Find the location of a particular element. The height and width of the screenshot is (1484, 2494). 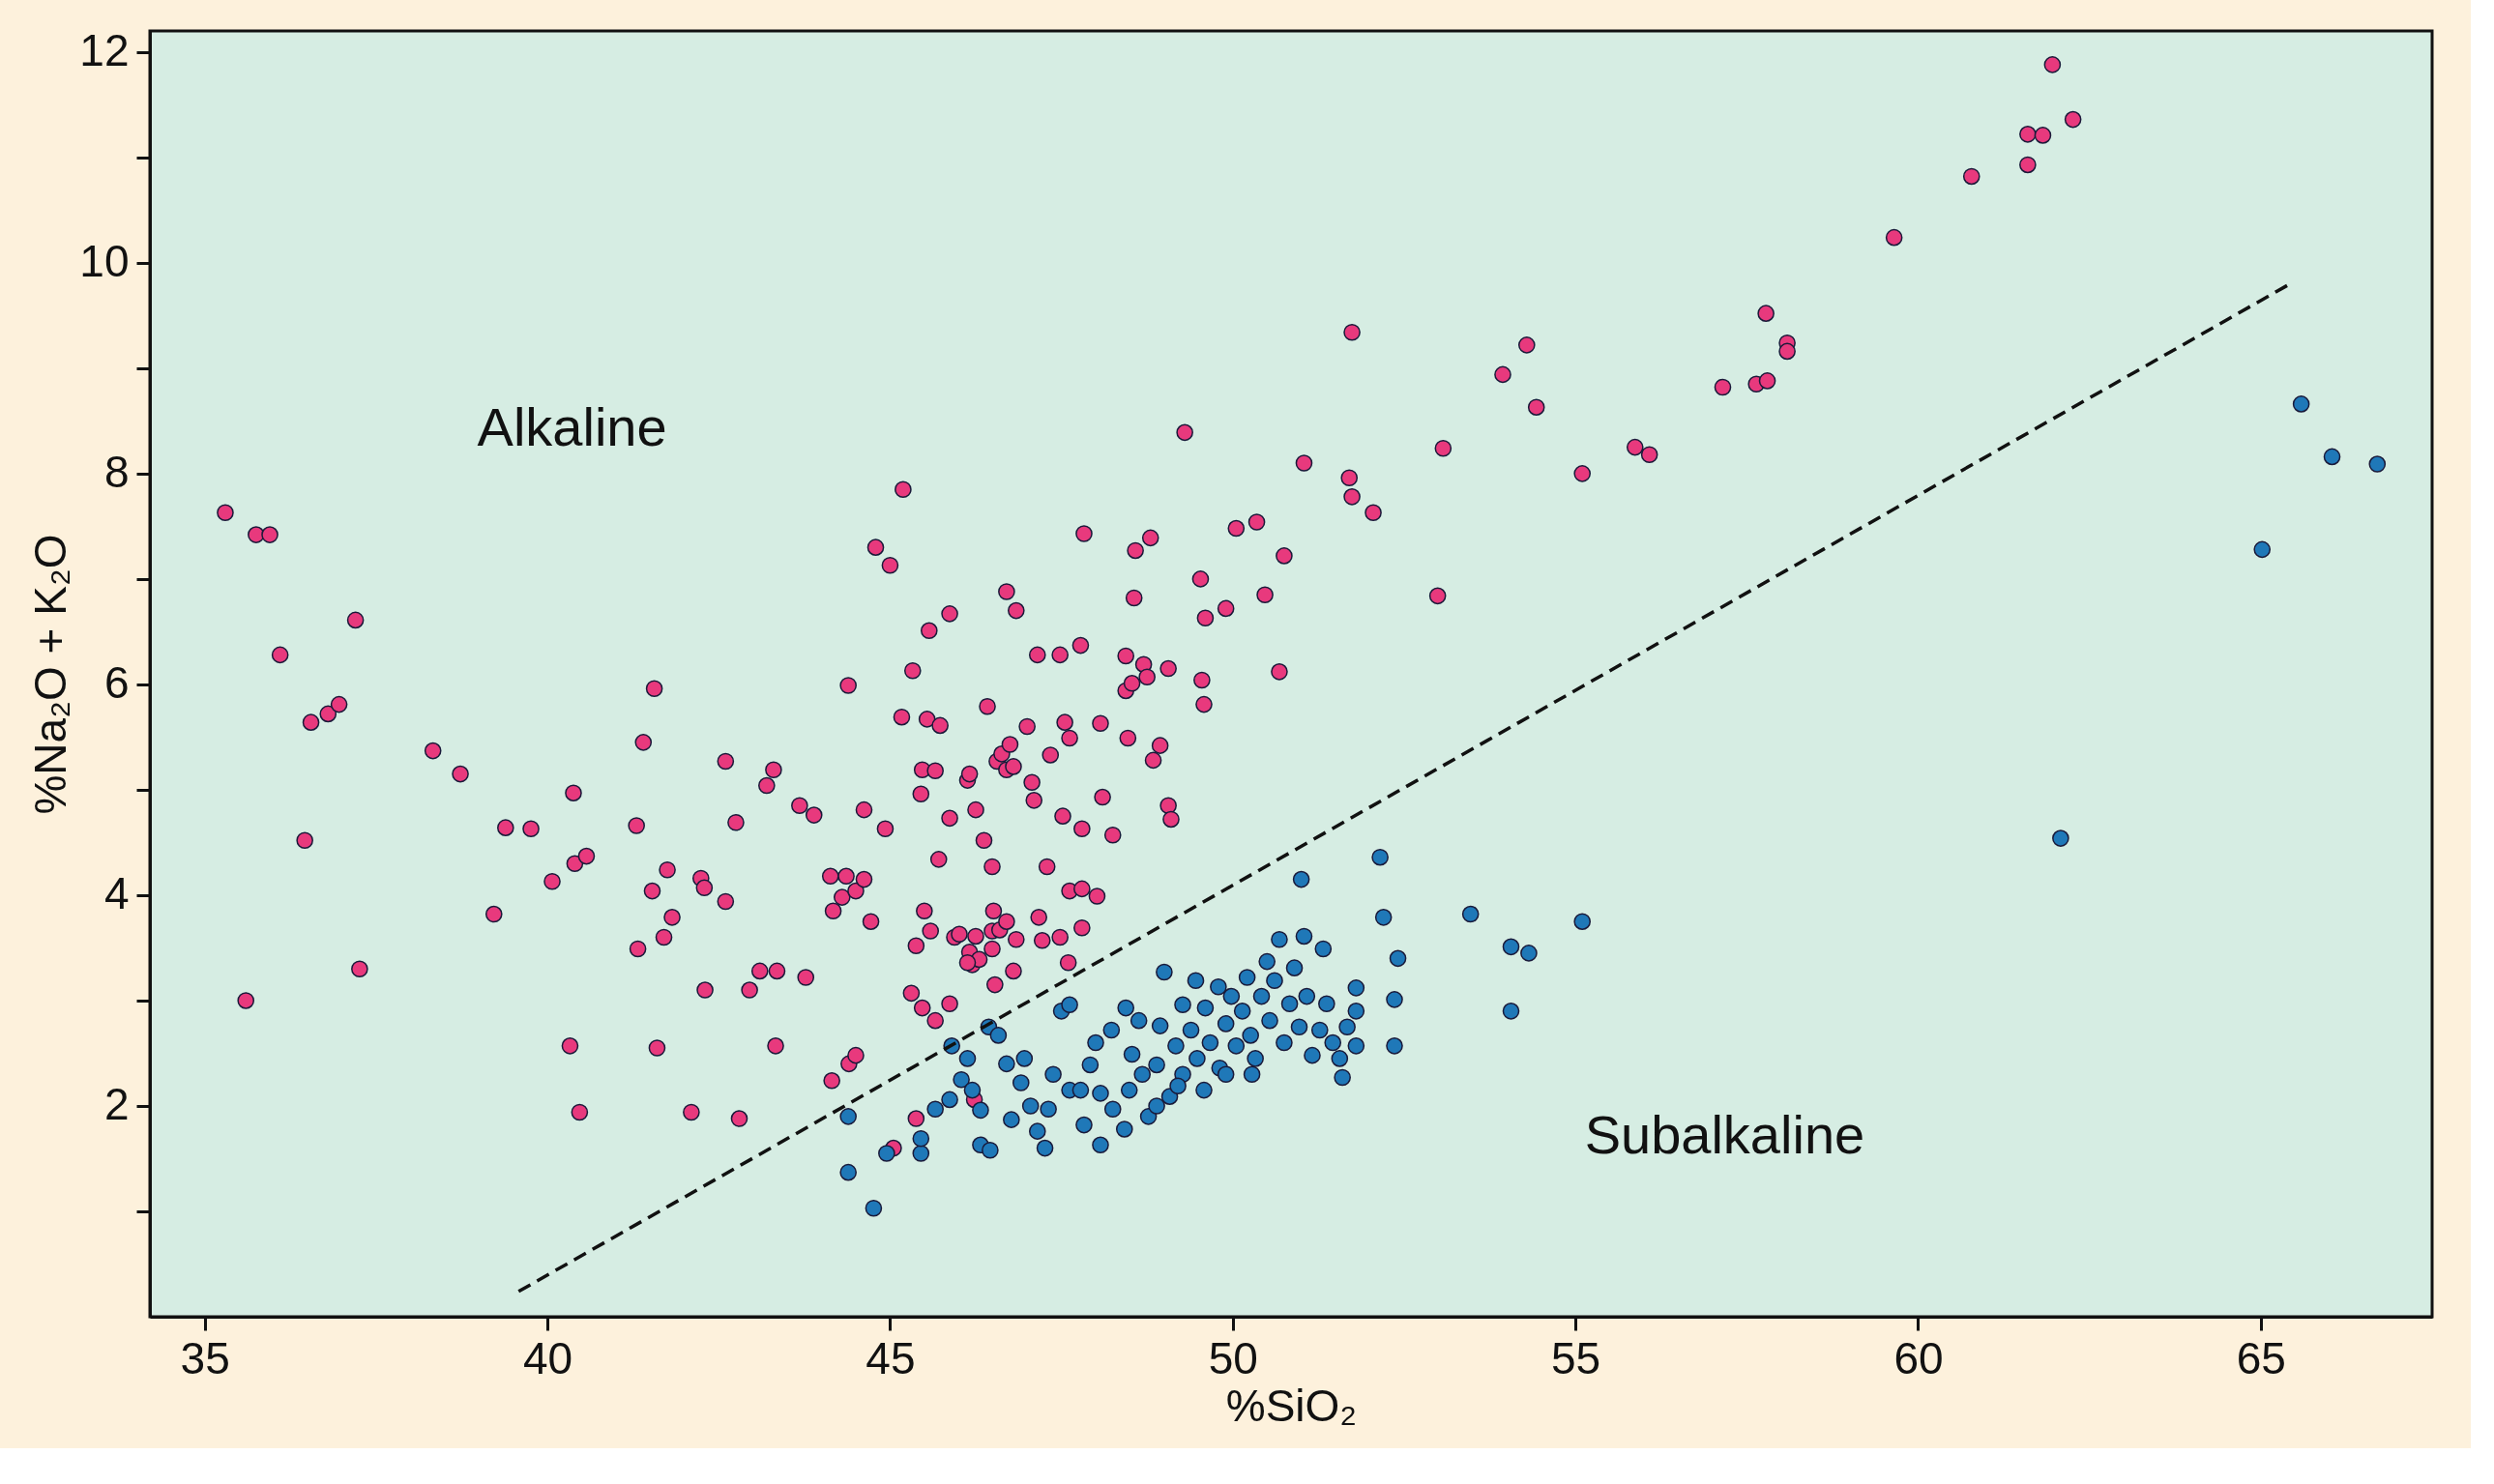

x-tick-label: 55 is located at coordinates (1576, 1358).